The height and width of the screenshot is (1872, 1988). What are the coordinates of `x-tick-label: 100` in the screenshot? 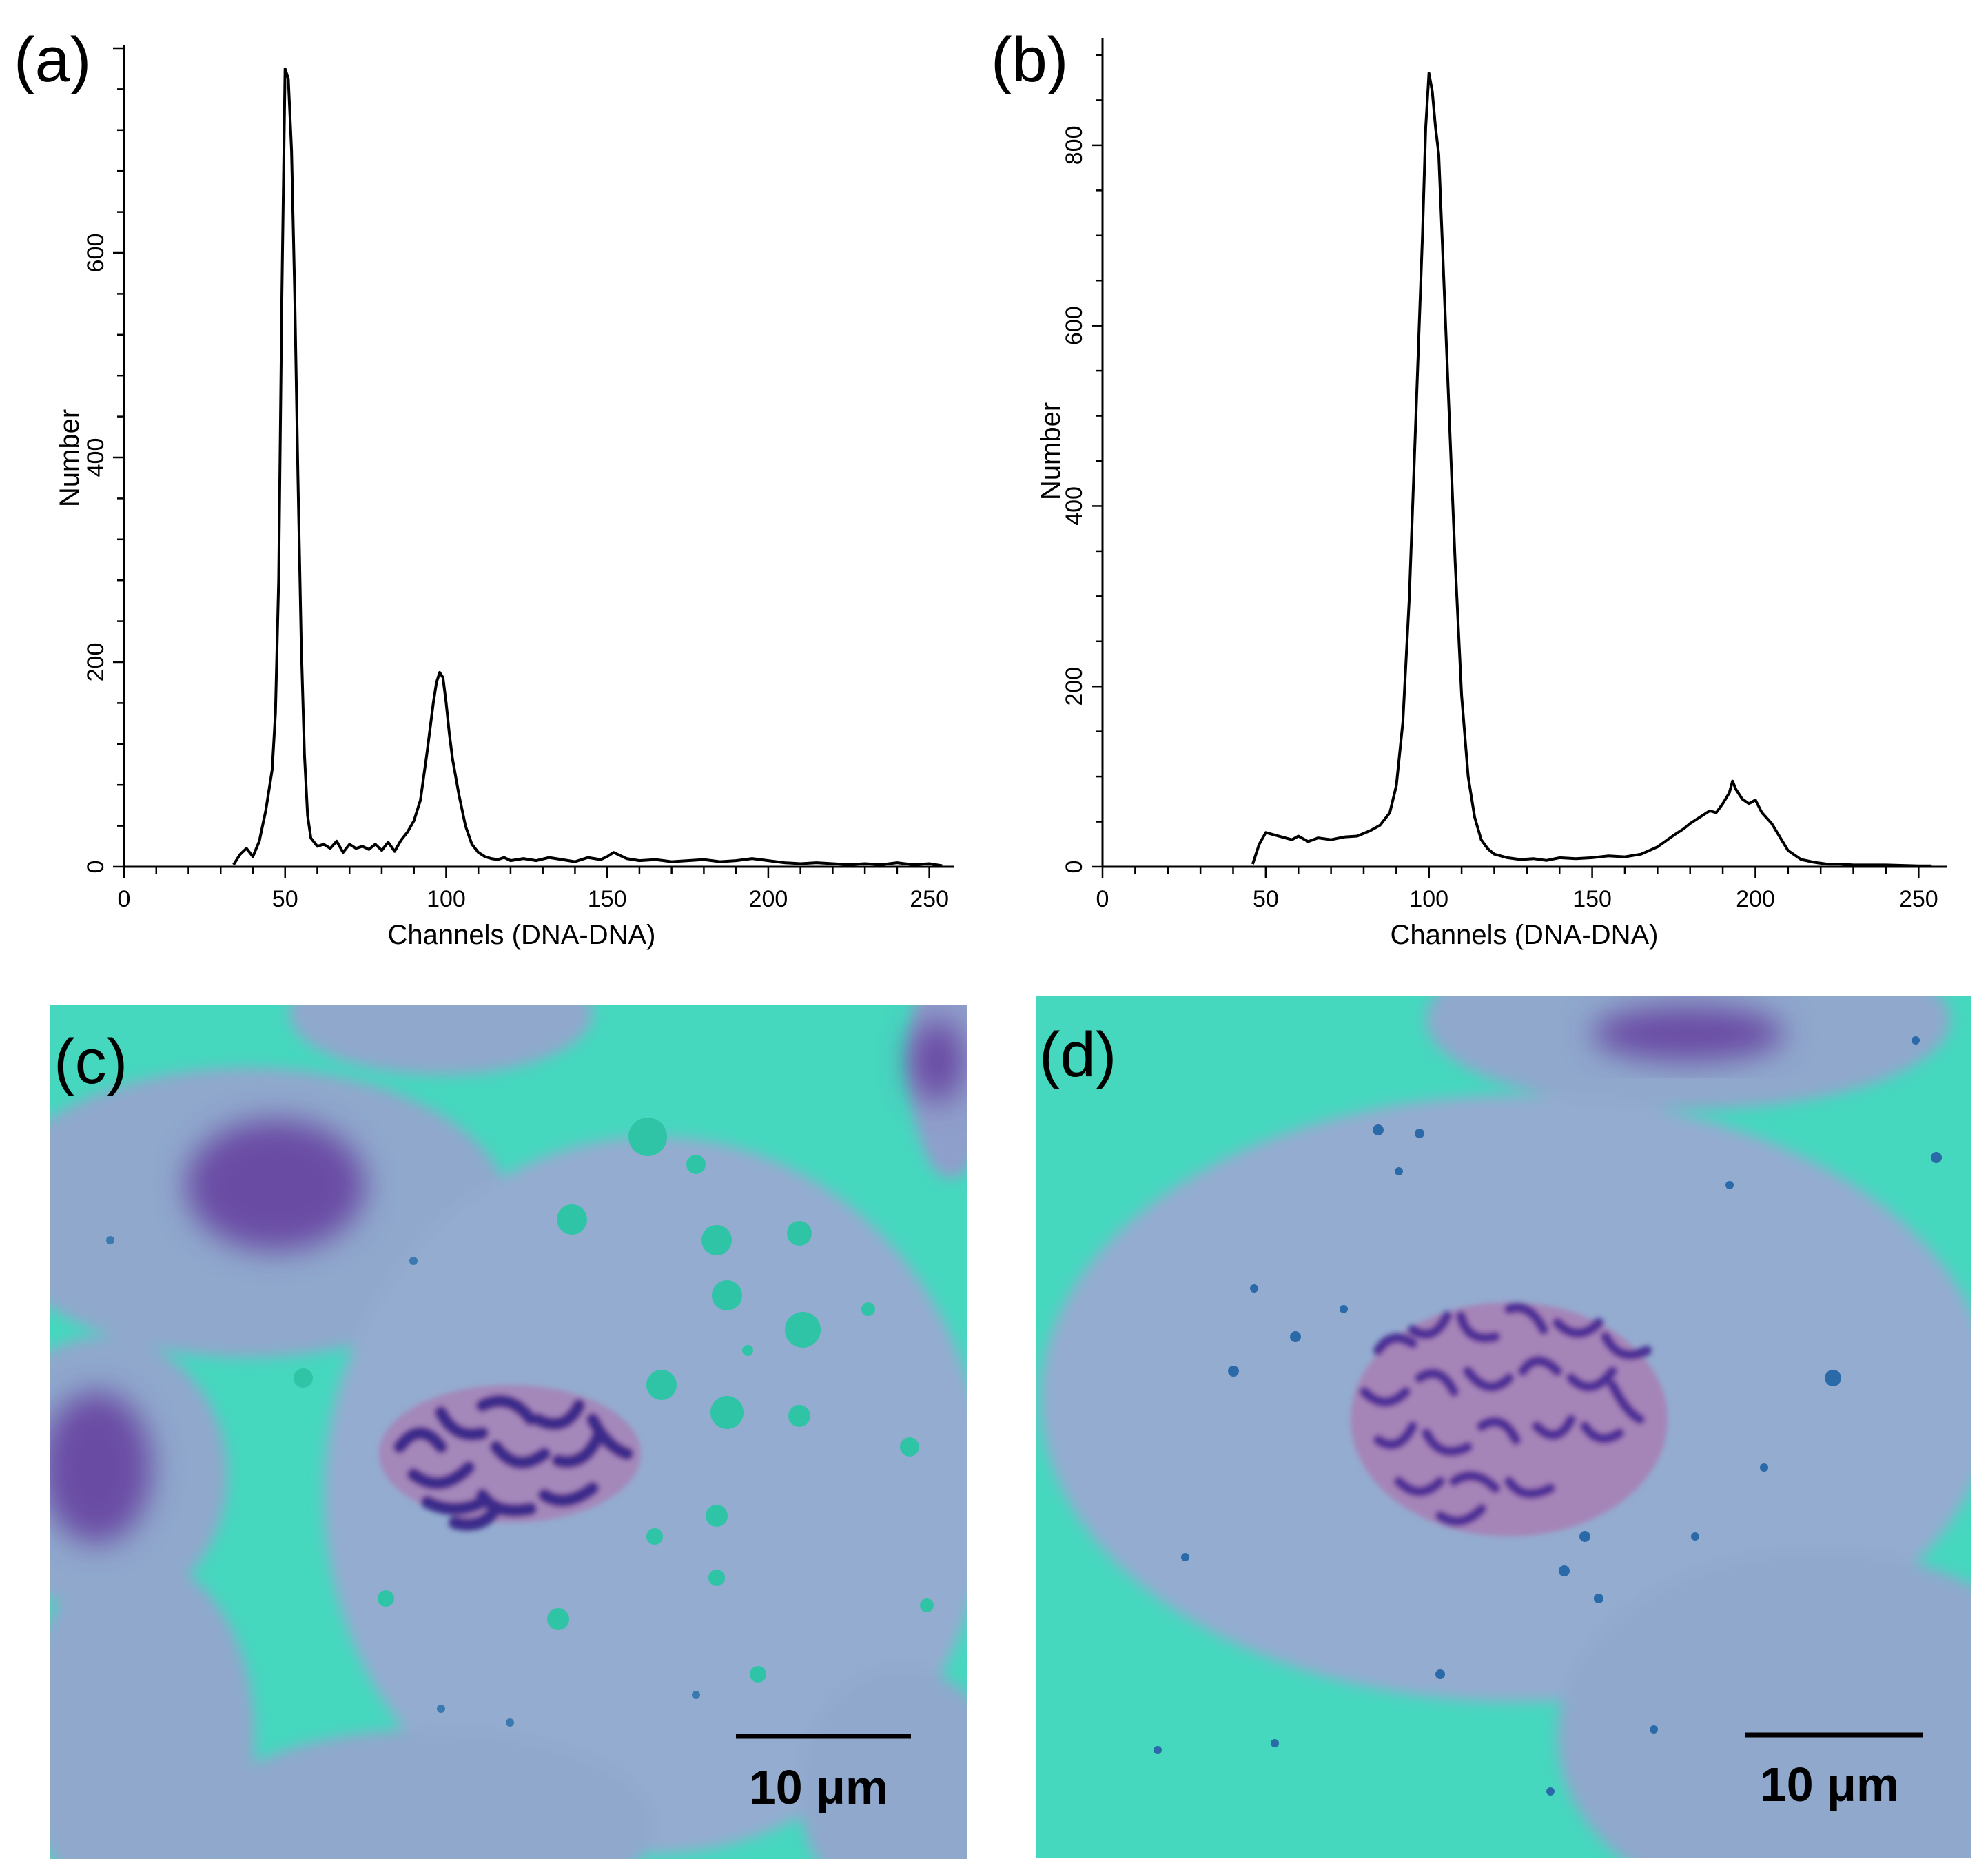 It's located at (446, 899).